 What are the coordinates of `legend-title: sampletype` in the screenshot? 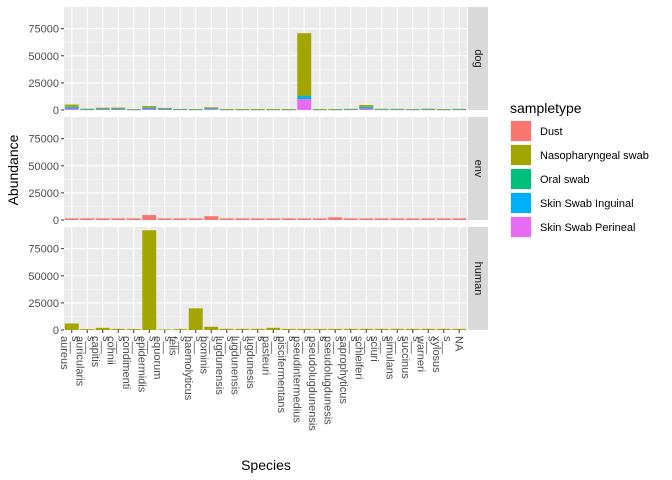 It's located at (546, 108).